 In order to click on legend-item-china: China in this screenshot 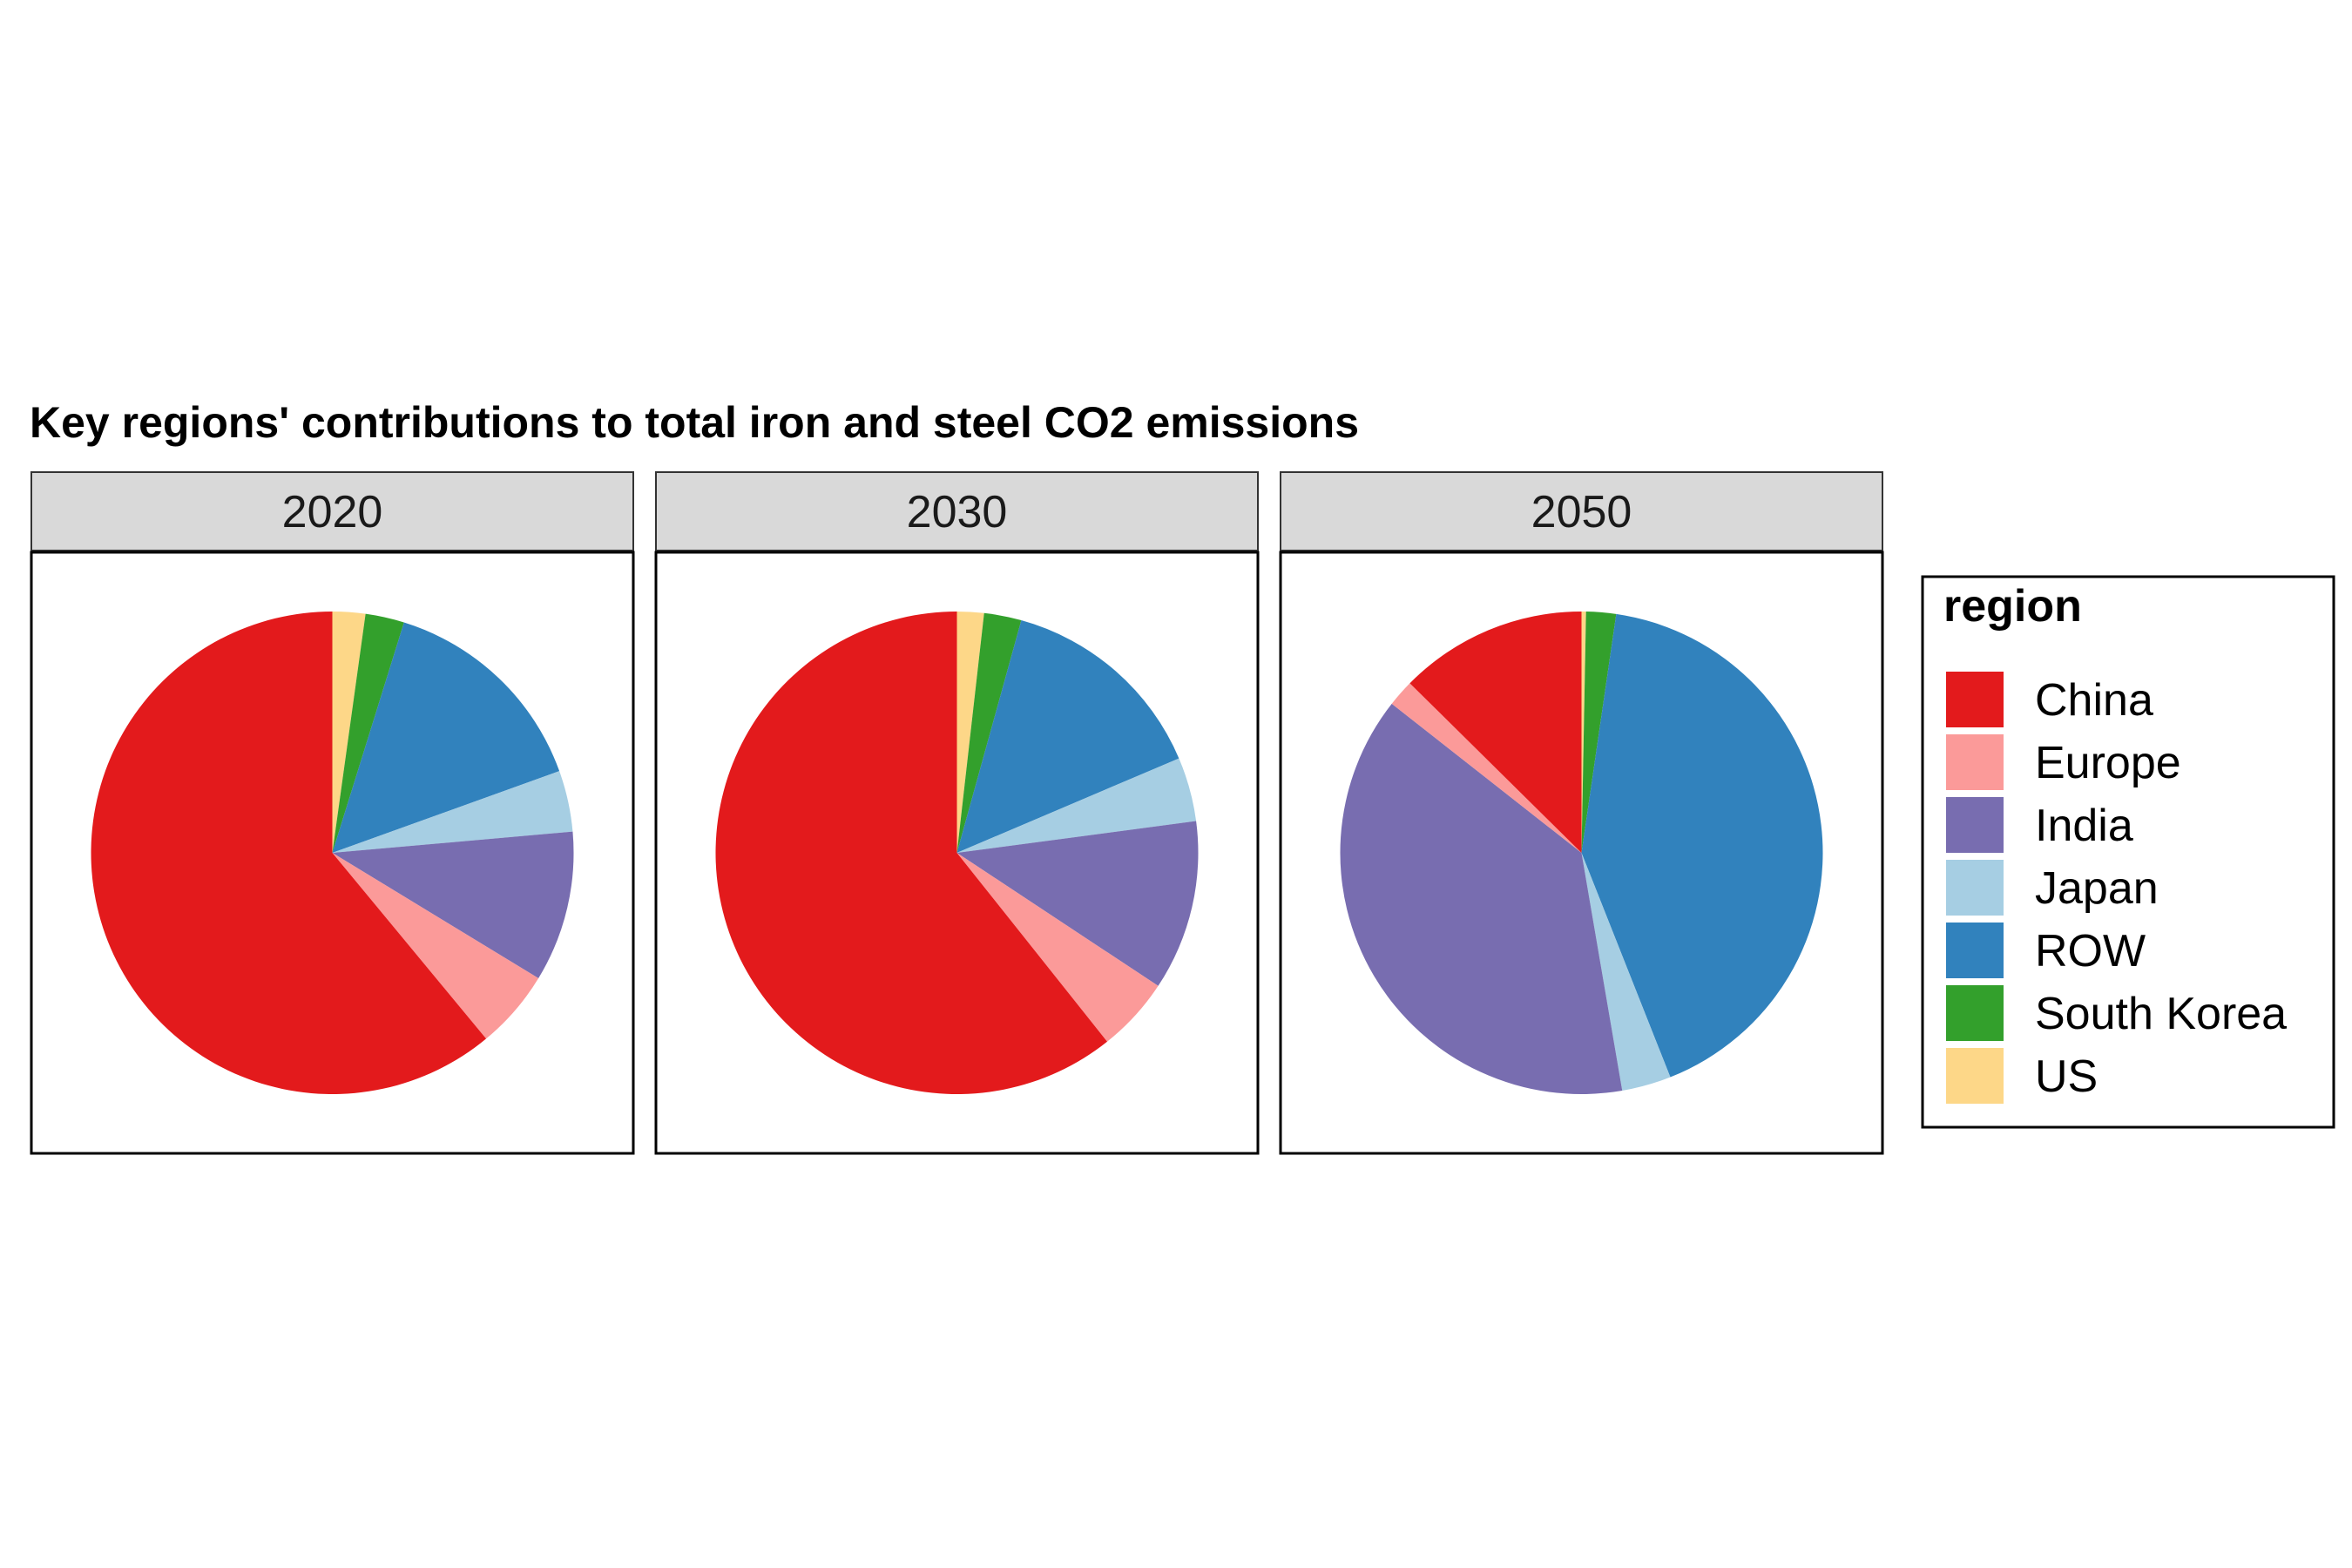, I will do `click(2048, 699)`.